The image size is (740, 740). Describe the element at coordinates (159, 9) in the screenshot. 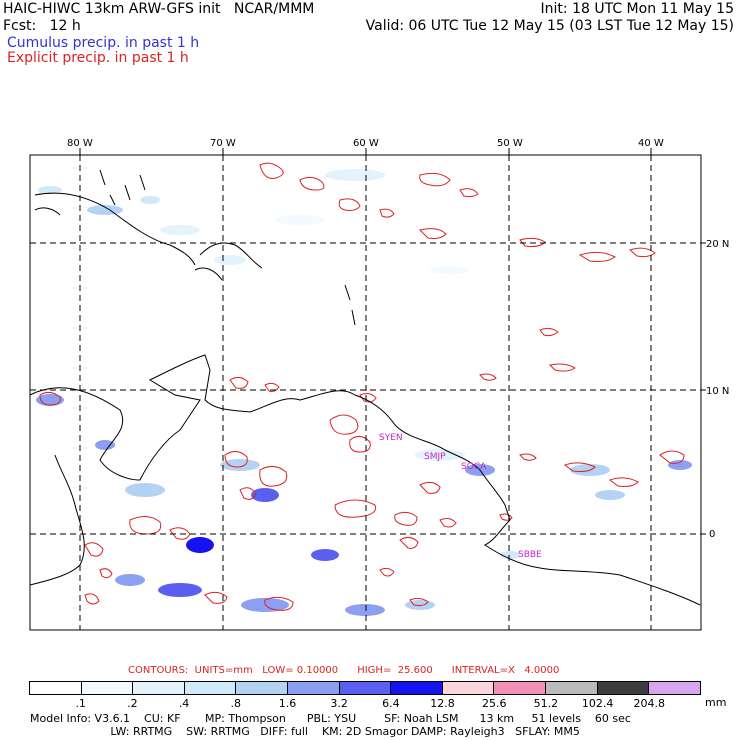

I see `model-title: HAIC-HIWC 13km ARW-GFS init NCAR/MMM` at that location.